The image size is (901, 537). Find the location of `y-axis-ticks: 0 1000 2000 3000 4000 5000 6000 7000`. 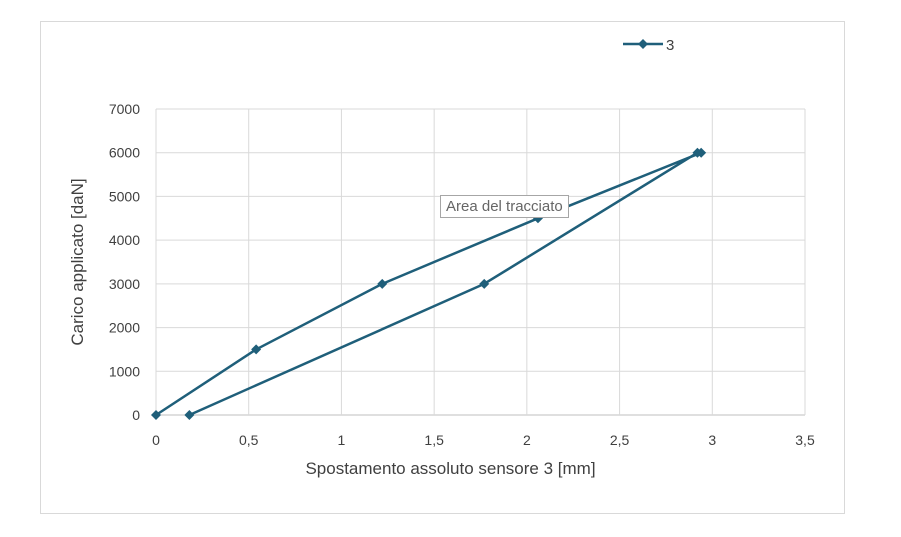

y-axis-ticks: 0 1000 2000 3000 4000 5000 6000 7000 is located at coordinates (124, 262).